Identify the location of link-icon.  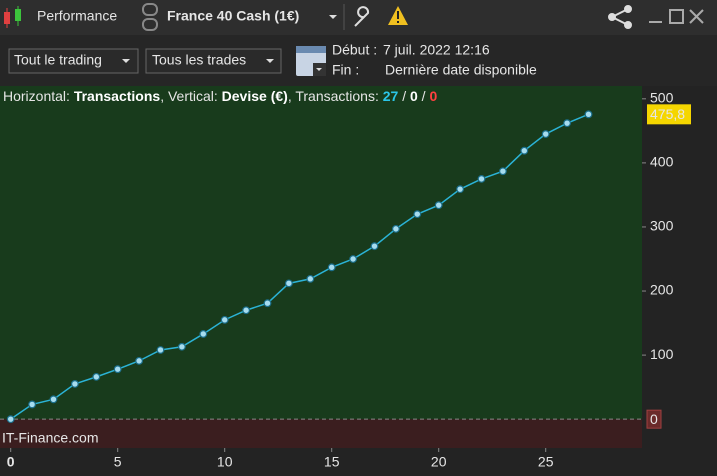
(150, 17).